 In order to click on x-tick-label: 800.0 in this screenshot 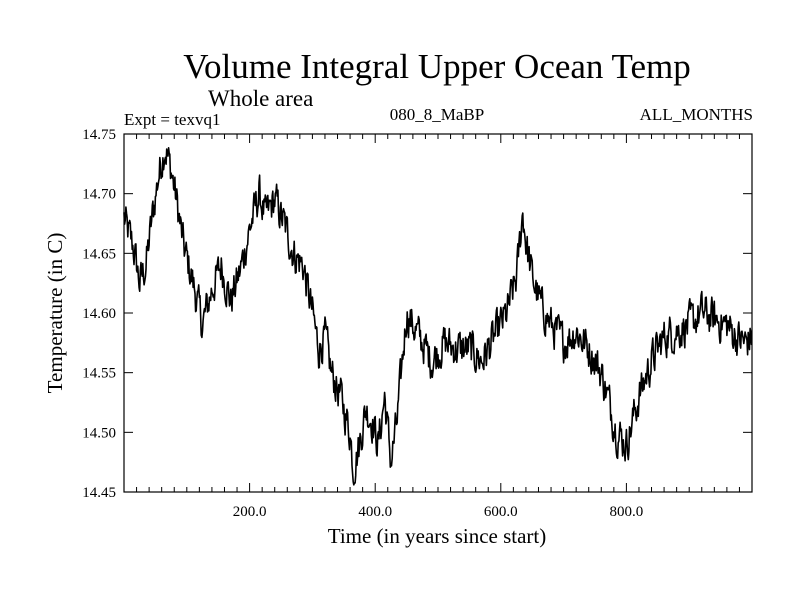, I will do `click(627, 512)`.